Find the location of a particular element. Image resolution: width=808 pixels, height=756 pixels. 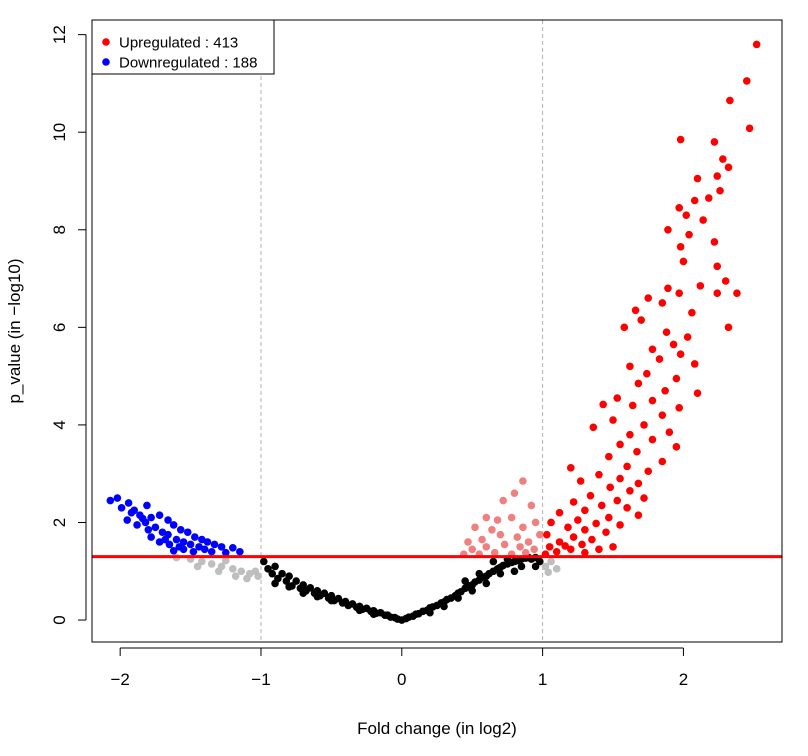

y-axis-title: p_value (in −log10) is located at coordinates (14, 330).